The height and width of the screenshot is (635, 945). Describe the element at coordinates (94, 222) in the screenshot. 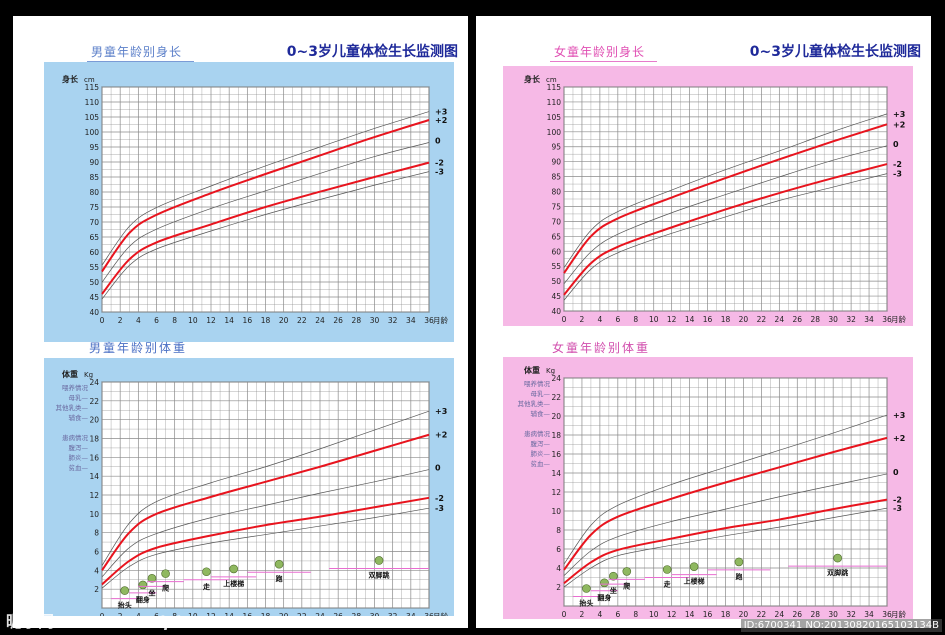

I see `boy-height-ytick-label: 70` at that location.